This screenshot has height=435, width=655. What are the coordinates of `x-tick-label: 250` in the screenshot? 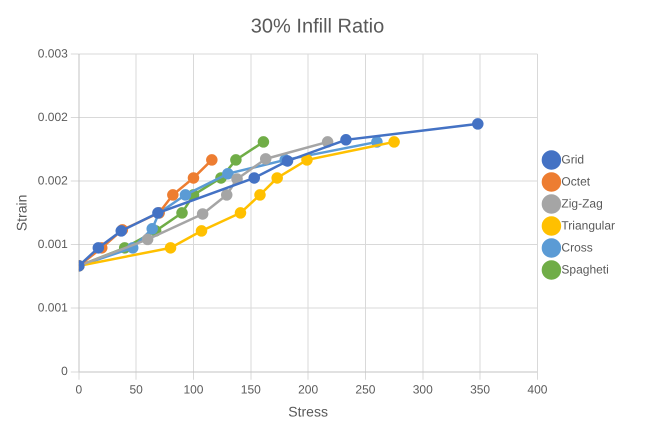 It's located at (365, 389).